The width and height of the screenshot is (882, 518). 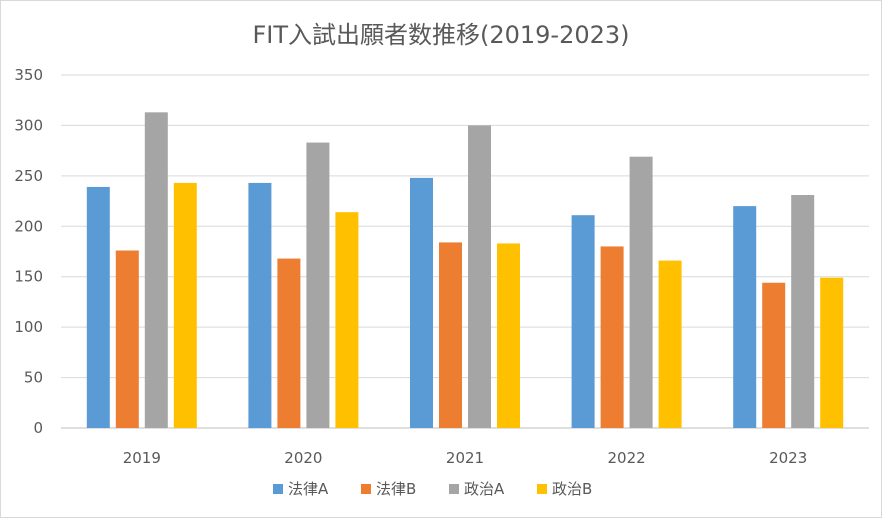 What do you see at coordinates (185, 305) in the screenshot?
I see `bar-政治B-2019` at bounding box center [185, 305].